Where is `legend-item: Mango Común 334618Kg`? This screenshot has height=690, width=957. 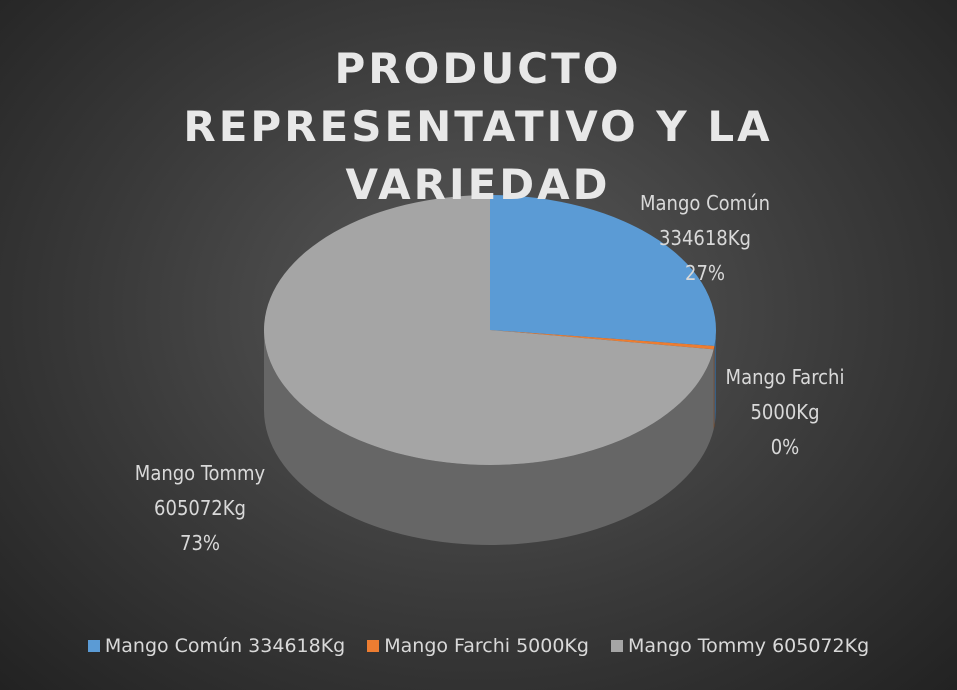
legend-item: Mango Común 334618Kg is located at coordinates (216, 646).